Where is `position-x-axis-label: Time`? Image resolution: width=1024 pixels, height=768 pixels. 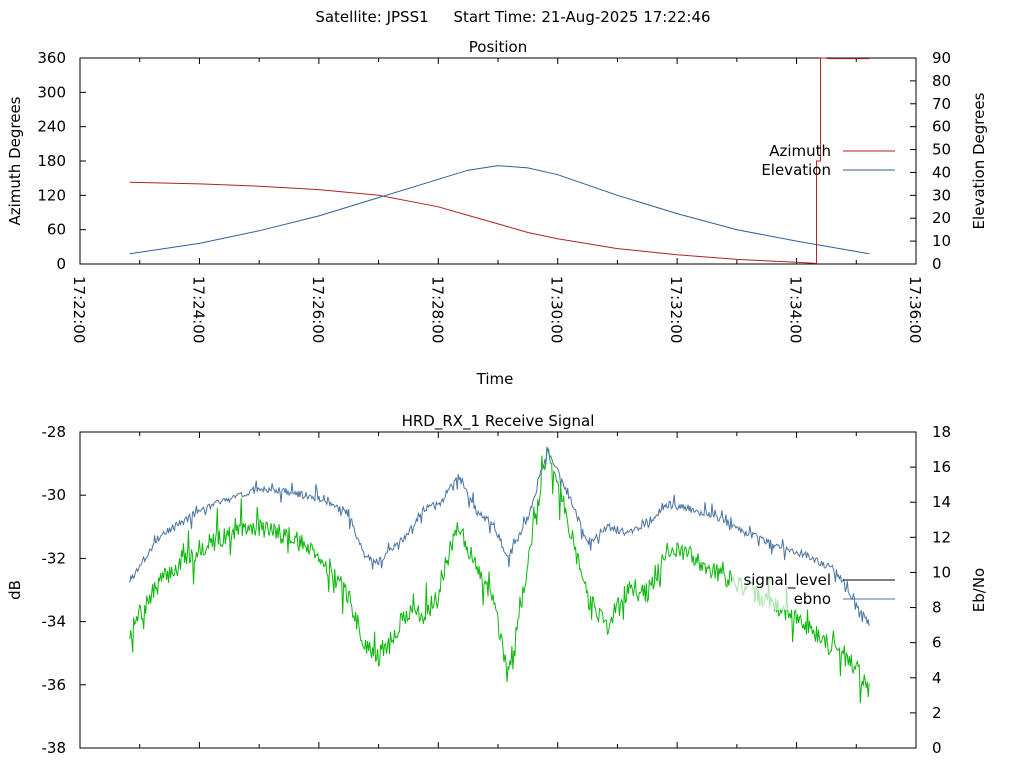
position-x-axis-label: Time is located at coordinates (495, 379).